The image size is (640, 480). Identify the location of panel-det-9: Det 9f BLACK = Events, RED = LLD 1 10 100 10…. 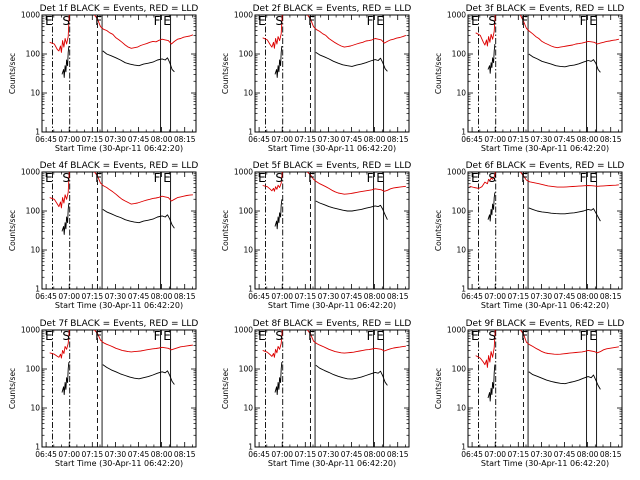
(529, 393).